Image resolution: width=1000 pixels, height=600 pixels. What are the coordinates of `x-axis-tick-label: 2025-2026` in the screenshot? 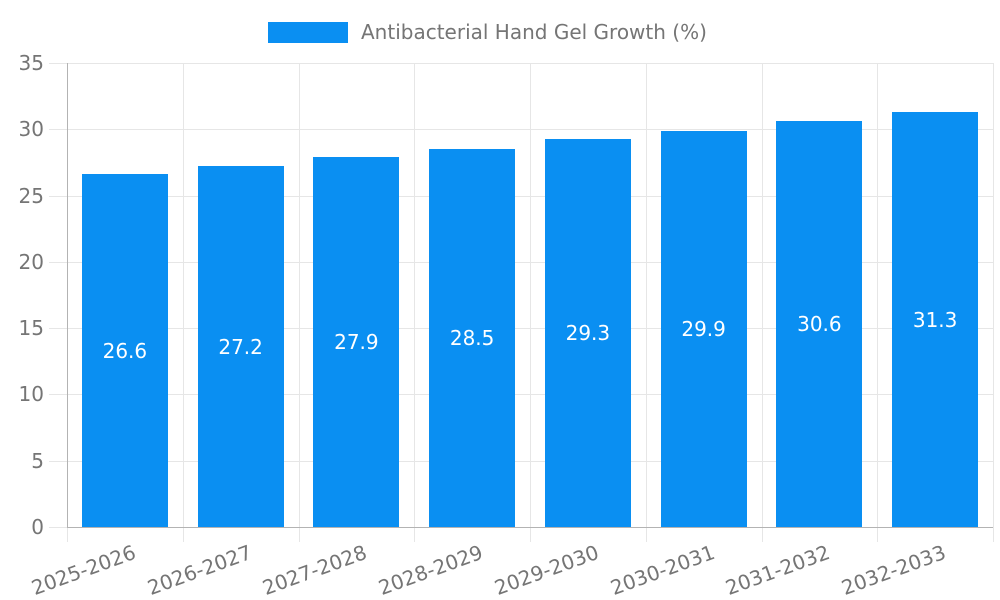 It's located at (83, 570).